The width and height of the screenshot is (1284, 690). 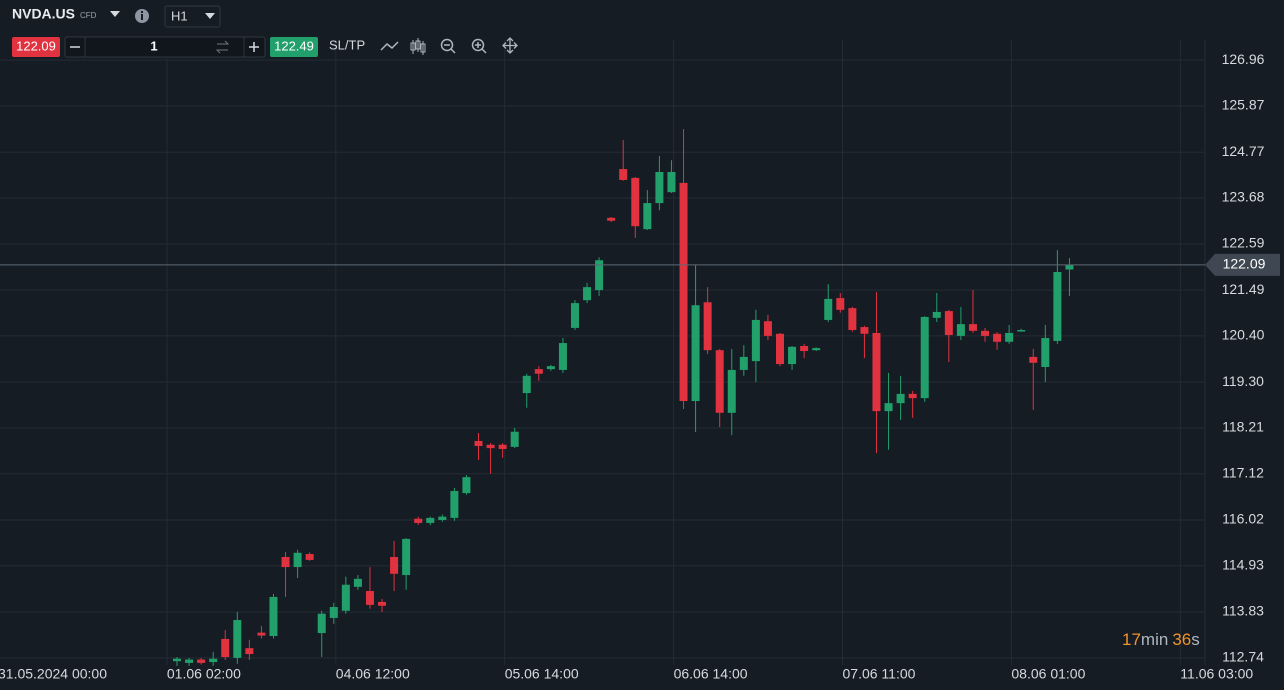 What do you see at coordinates (1048, 674) in the screenshot?
I see `x-tick-label: 08.06 01:00` at bounding box center [1048, 674].